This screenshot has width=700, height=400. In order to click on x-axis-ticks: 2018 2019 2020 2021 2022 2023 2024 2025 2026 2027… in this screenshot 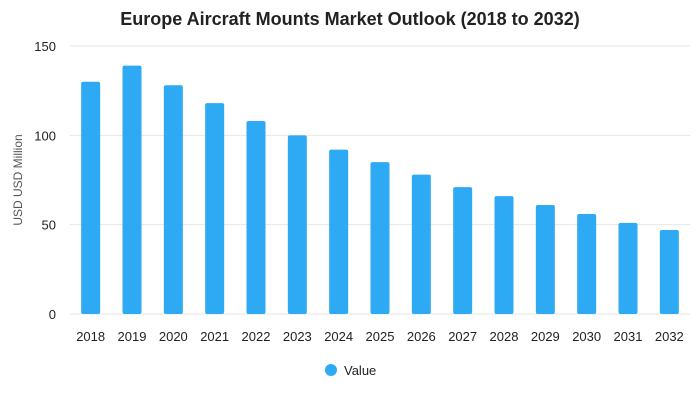, I will do `click(380, 336)`.